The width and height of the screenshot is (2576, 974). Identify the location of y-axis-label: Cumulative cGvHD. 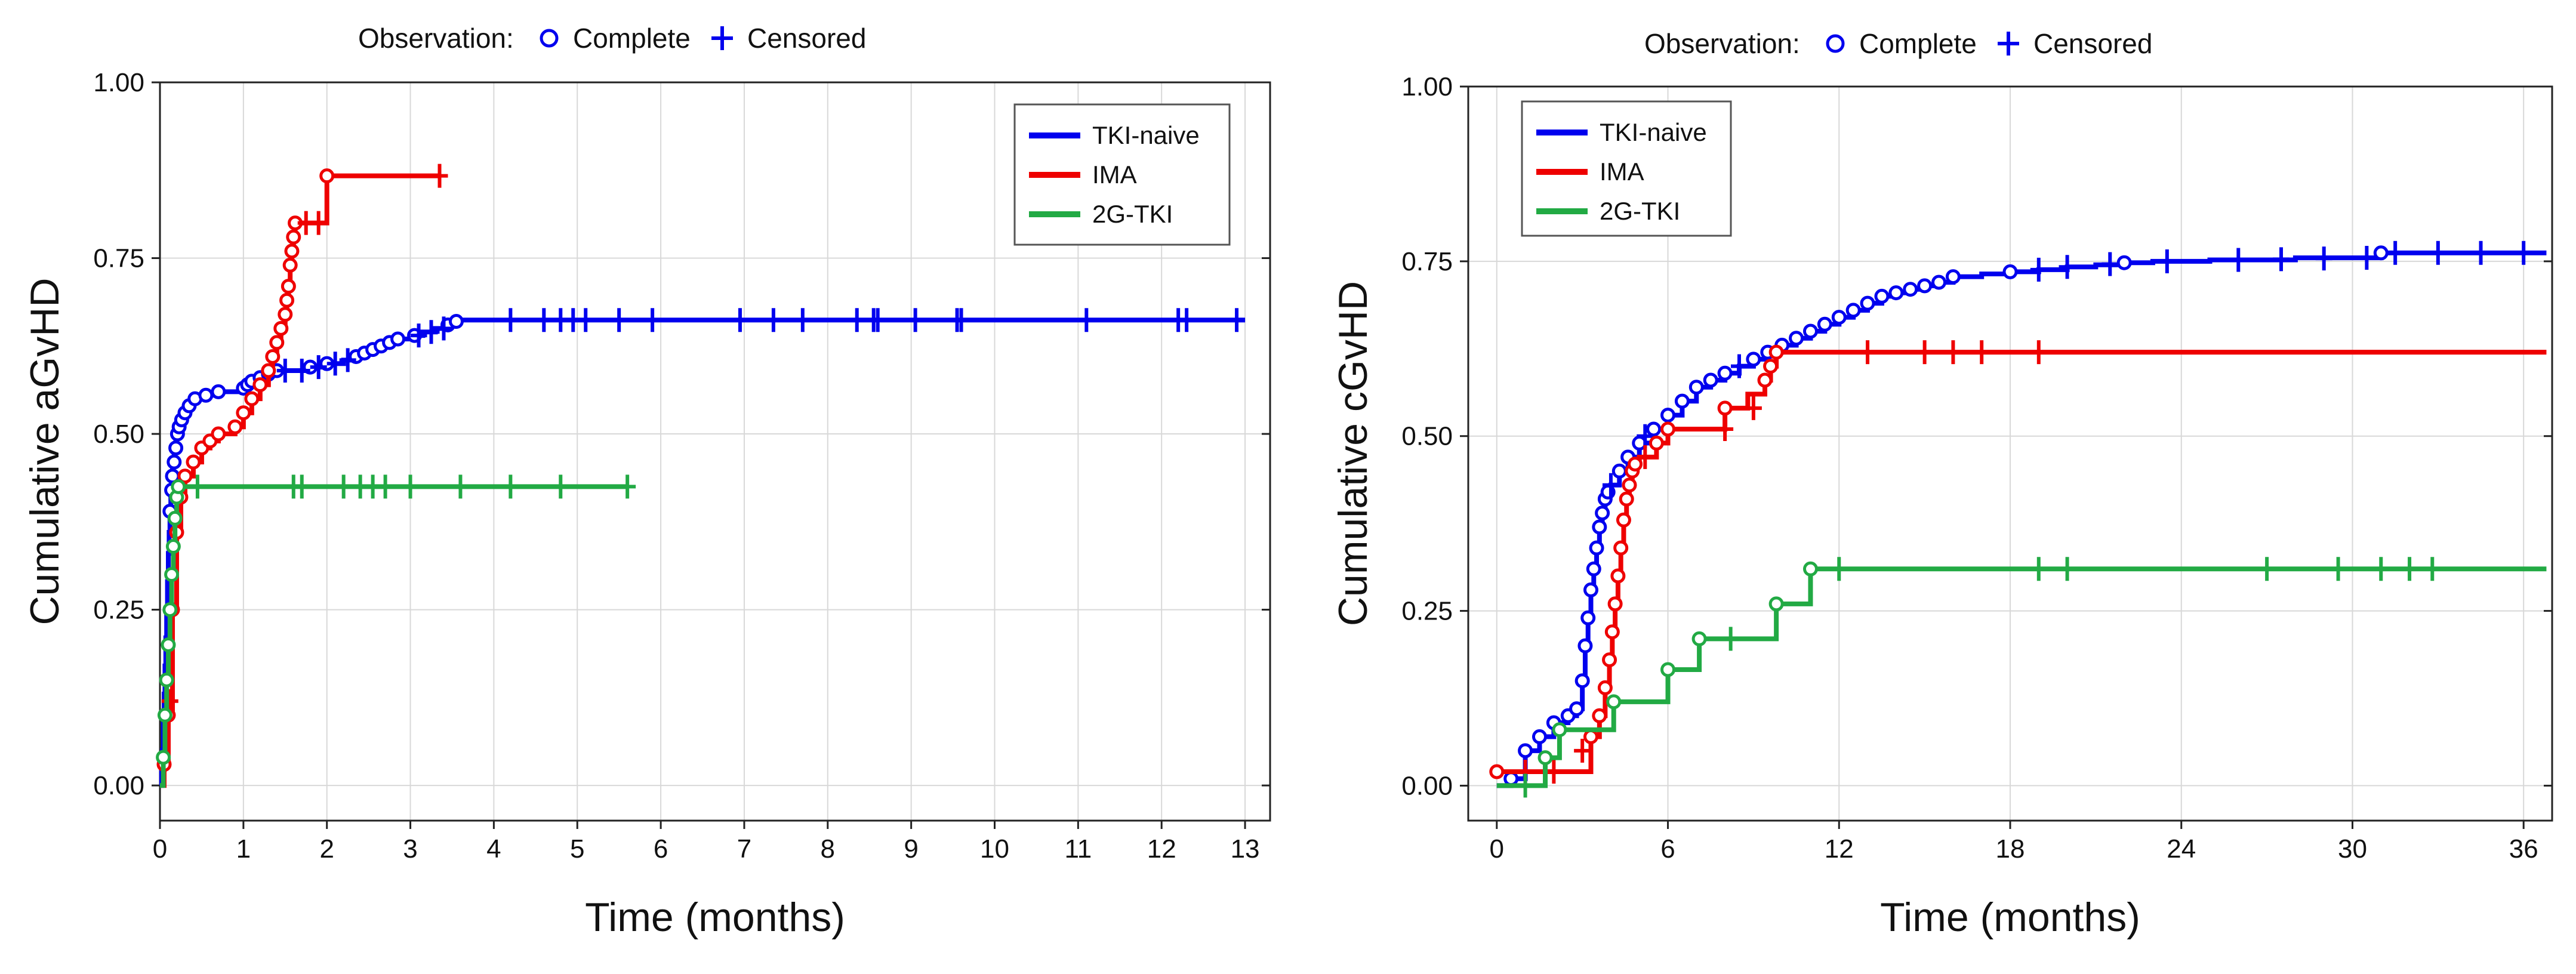
(1353, 453).